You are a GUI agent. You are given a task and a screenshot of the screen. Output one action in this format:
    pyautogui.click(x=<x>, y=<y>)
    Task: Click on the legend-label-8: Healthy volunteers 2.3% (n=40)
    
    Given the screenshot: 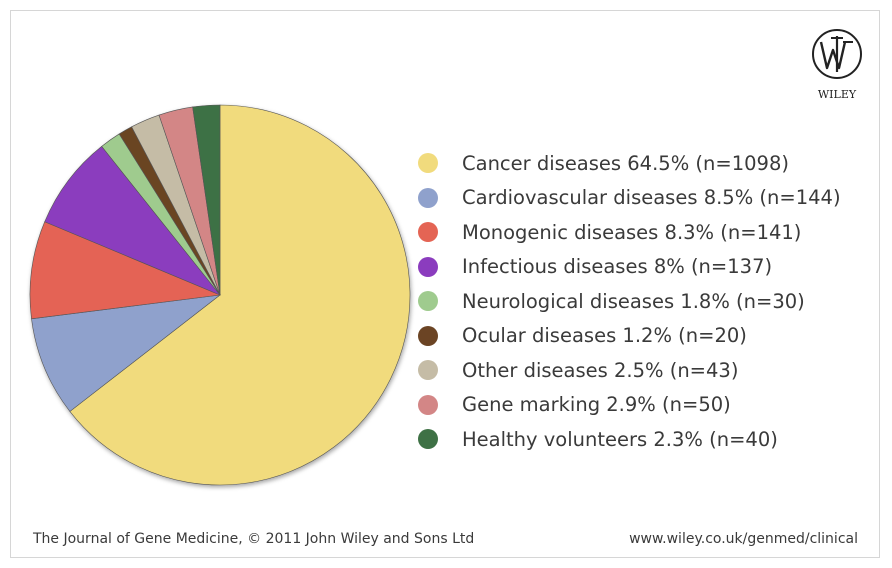 What is the action you would take?
    pyautogui.click(x=620, y=439)
    